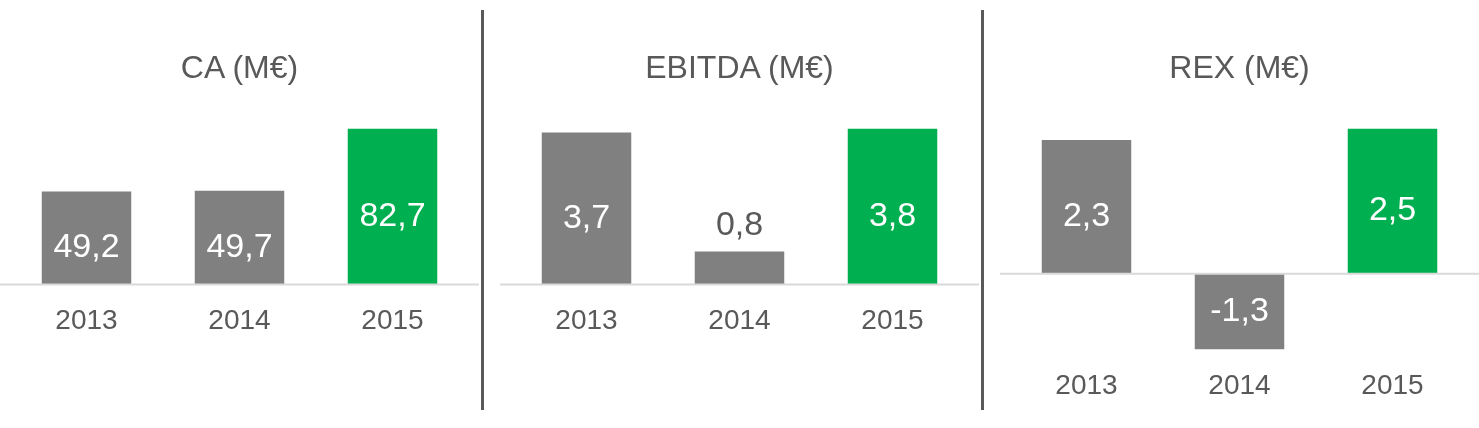 The image size is (1479, 428). Describe the element at coordinates (1239, 67) in the screenshot. I see `chart-title: REX (M€)` at that location.